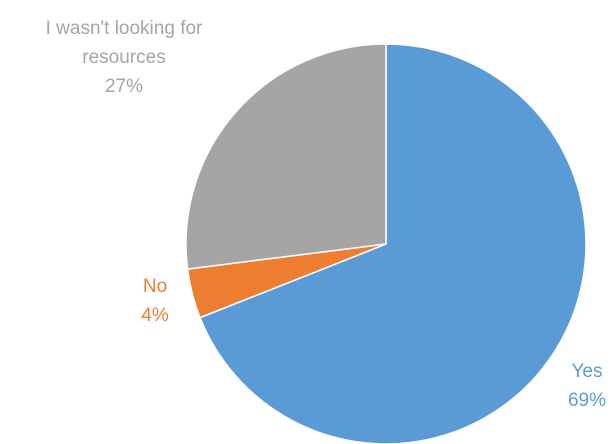  I want to click on slice-value-label: 27%, so click(124, 86).